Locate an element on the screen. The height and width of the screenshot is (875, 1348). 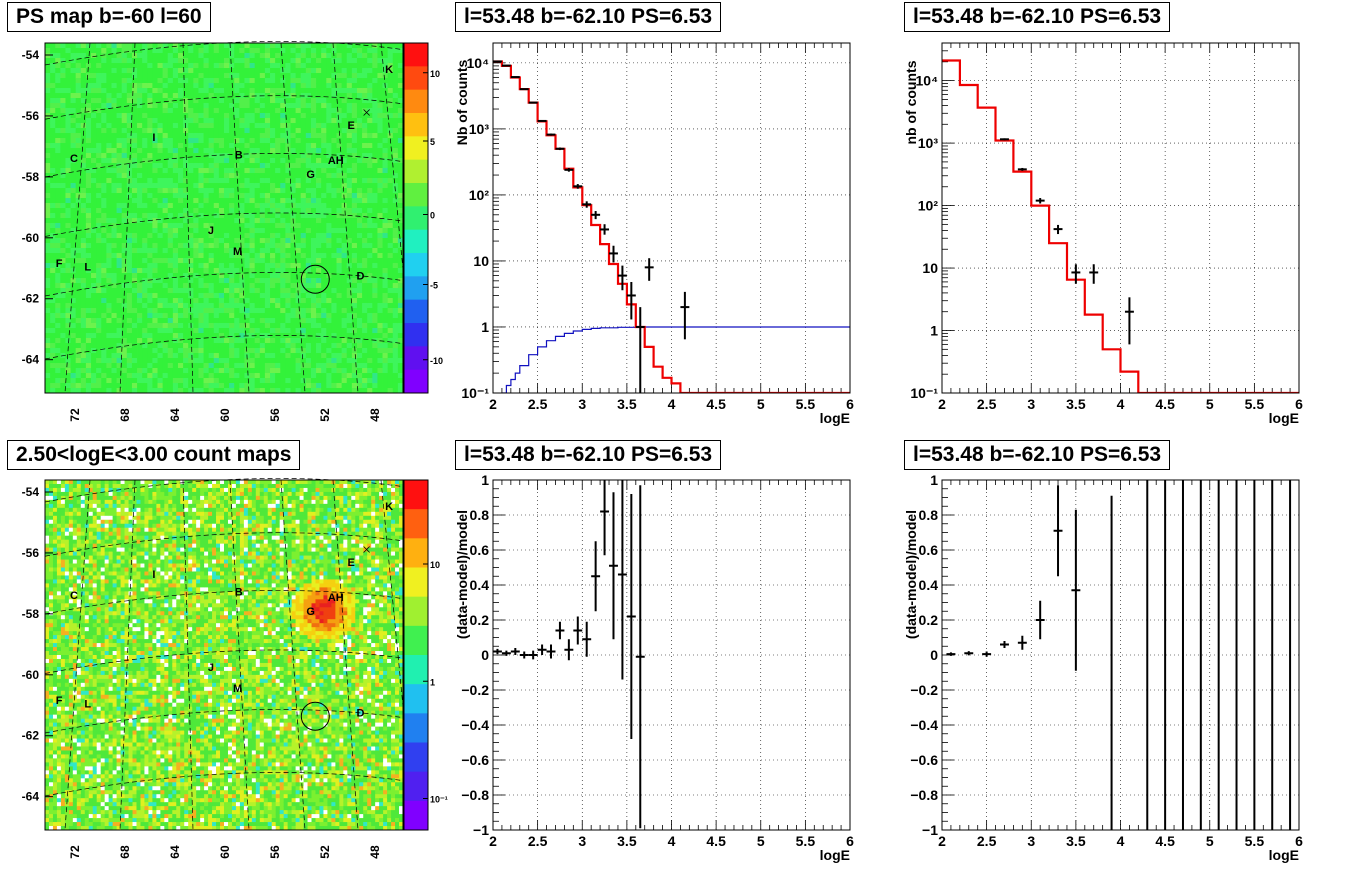
y-tick-label: 0.4 is located at coordinates (929, 585).